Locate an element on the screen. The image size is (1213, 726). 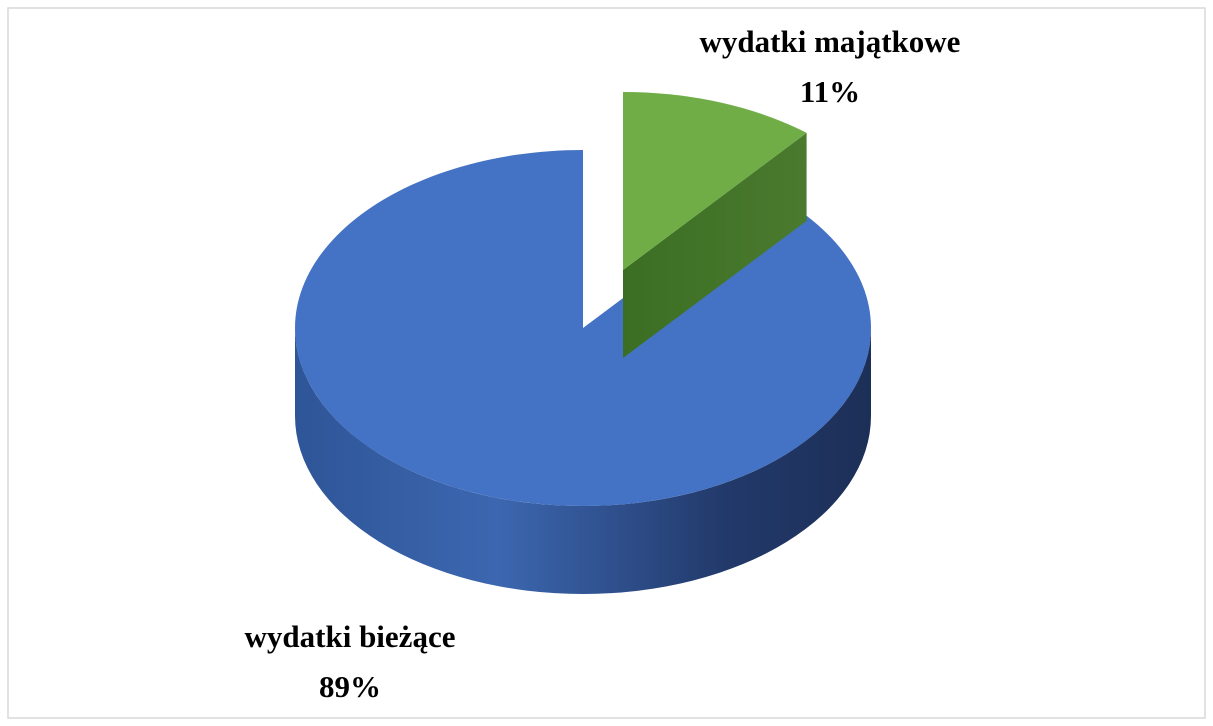
slice-side is located at coordinates (715, 245).